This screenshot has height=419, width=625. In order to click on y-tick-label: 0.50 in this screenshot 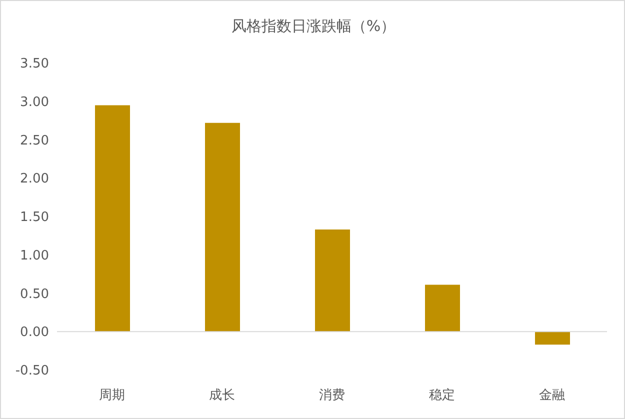, I will do `click(34, 294)`.